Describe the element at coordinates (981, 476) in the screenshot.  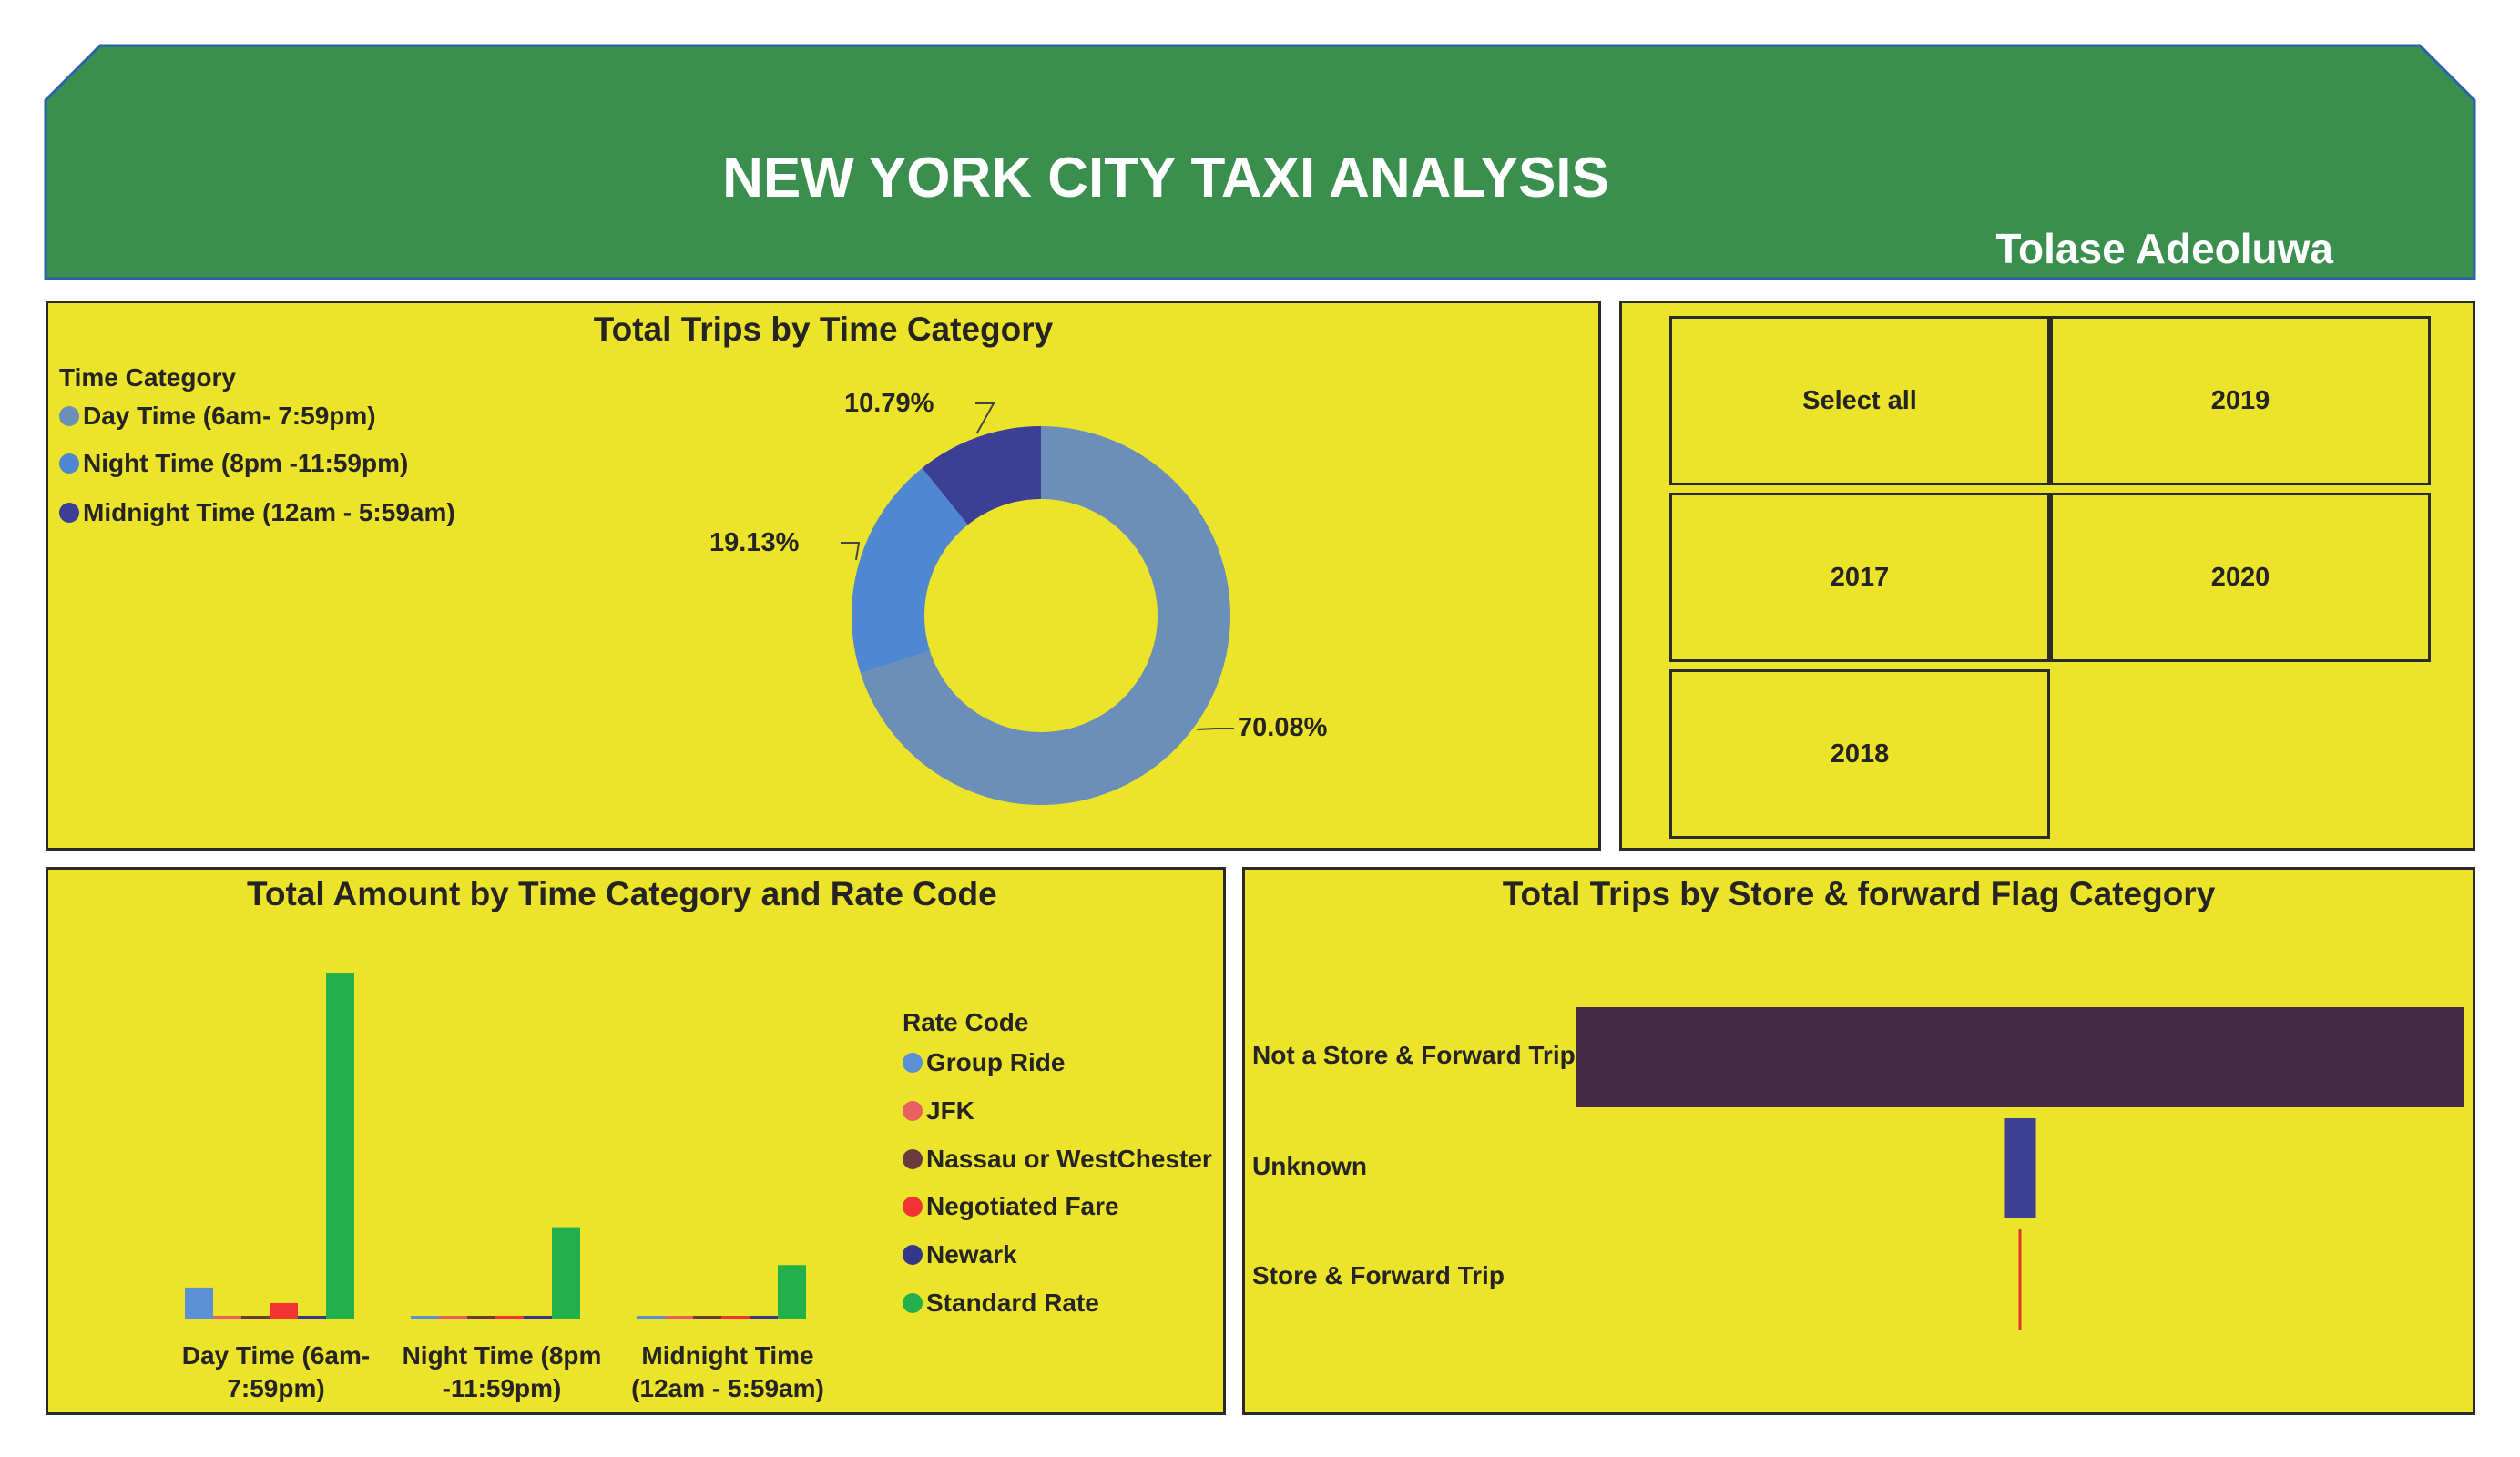
I see `donut-slice-midnight` at that location.